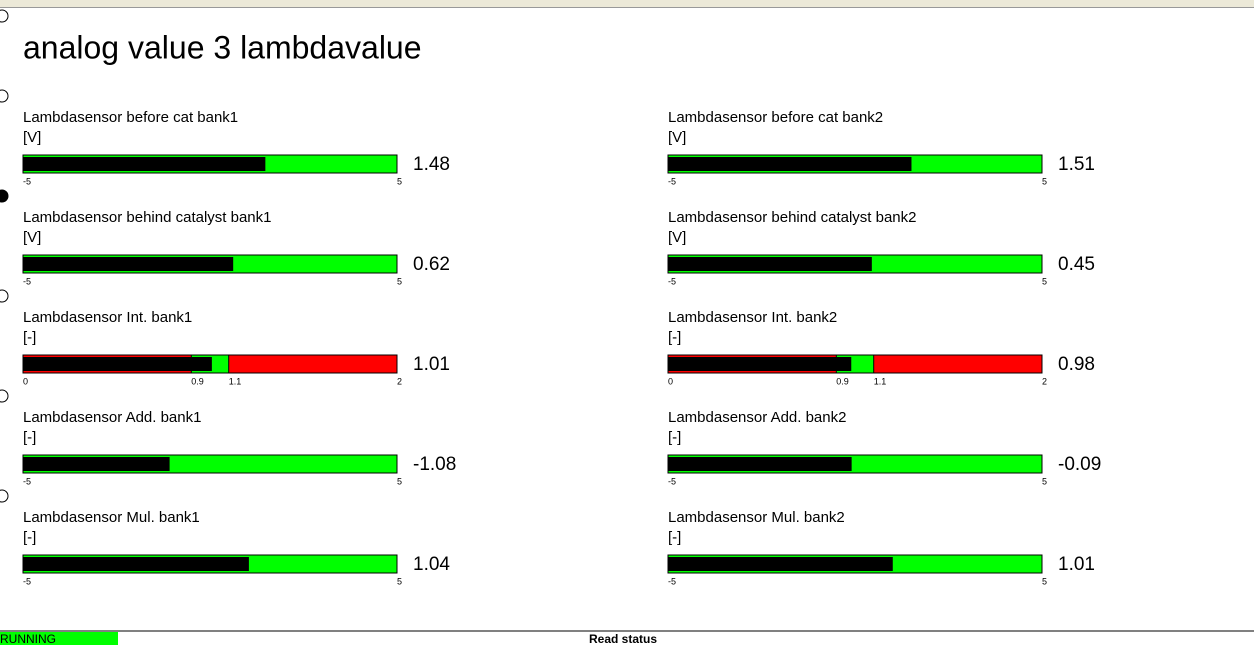 The width and height of the screenshot is (1254, 645). What do you see at coordinates (434, 464) in the screenshot?
I see `gauge-value: -1.08` at bounding box center [434, 464].